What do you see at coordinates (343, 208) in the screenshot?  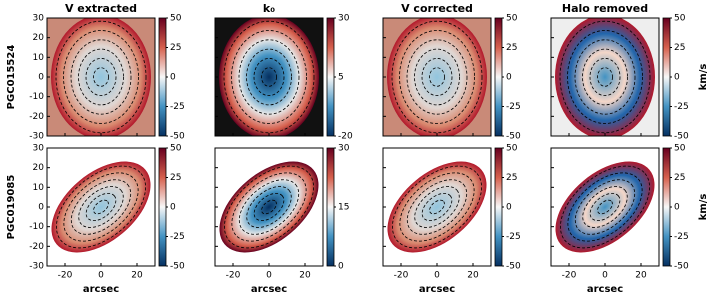 I see `colorbar-tick-label: 15` at bounding box center [343, 208].